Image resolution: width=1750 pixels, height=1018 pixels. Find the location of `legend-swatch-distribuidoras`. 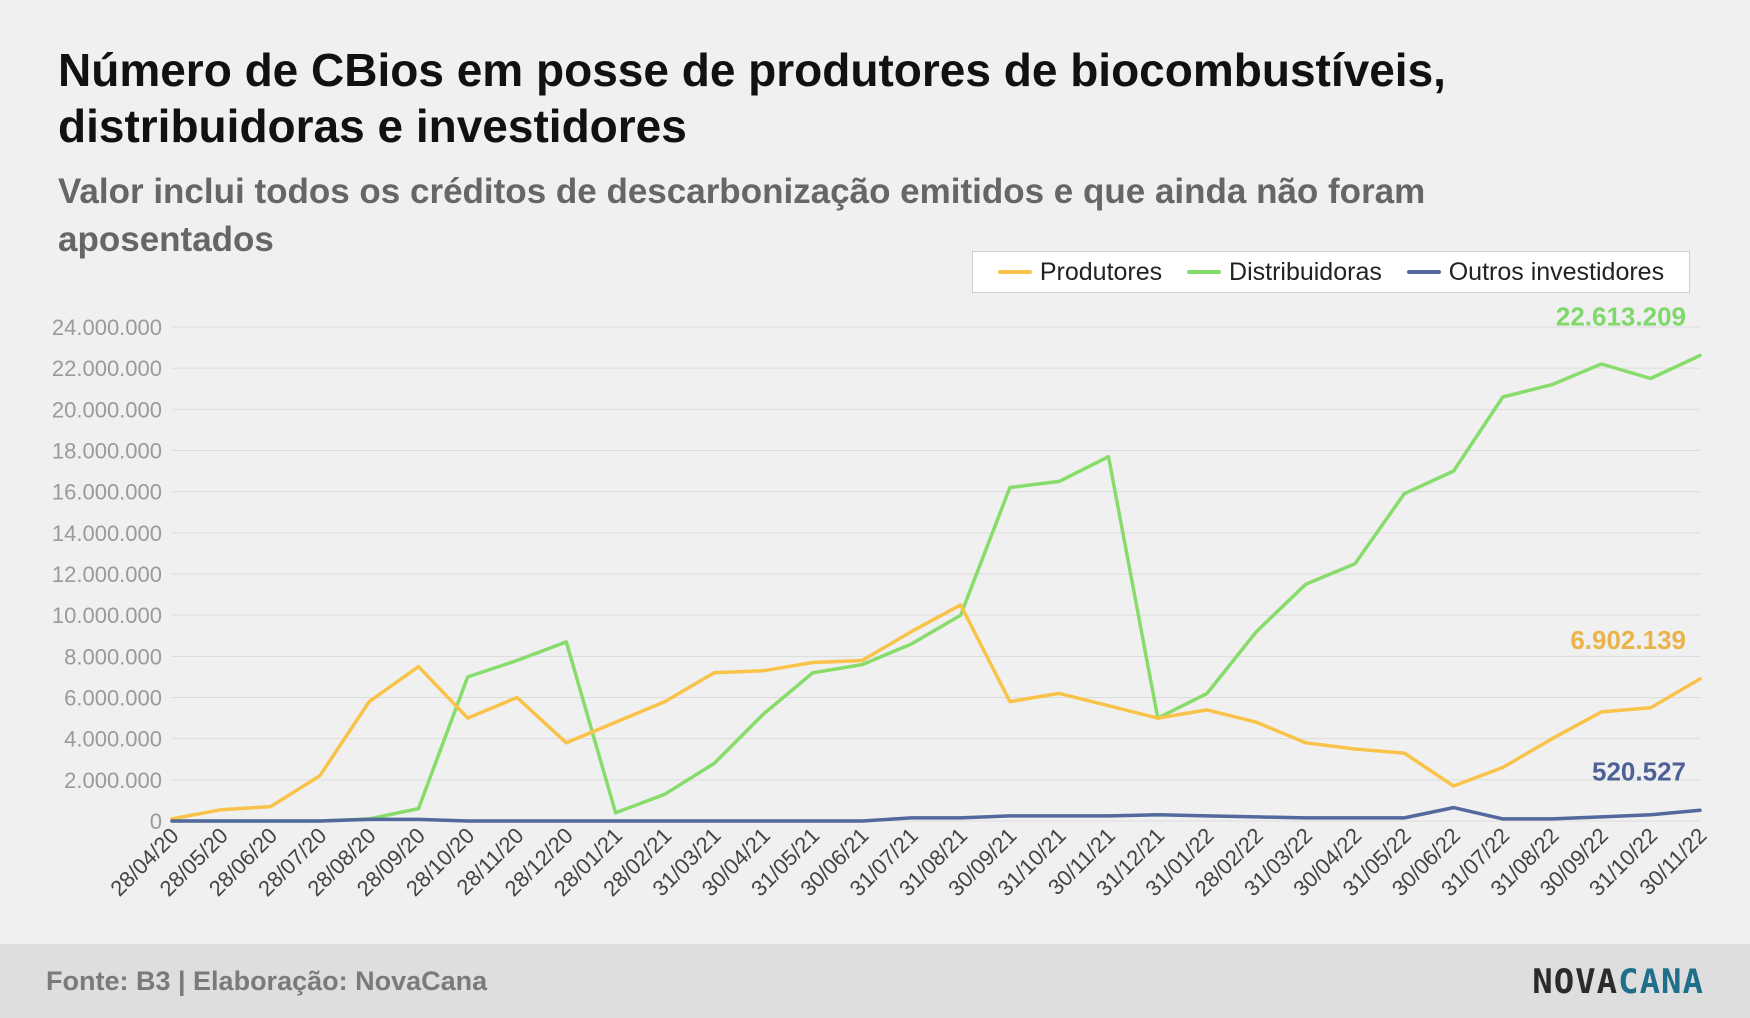

legend-swatch-distribuidoras is located at coordinates (1204, 272).